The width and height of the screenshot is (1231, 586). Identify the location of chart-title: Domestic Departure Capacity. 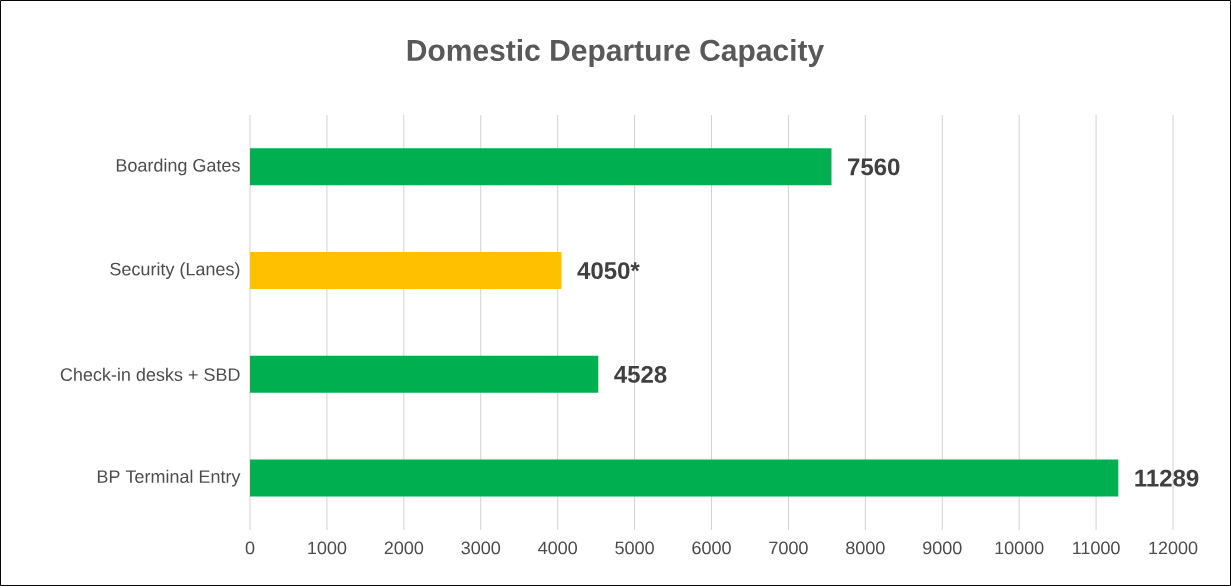
(616, 53).